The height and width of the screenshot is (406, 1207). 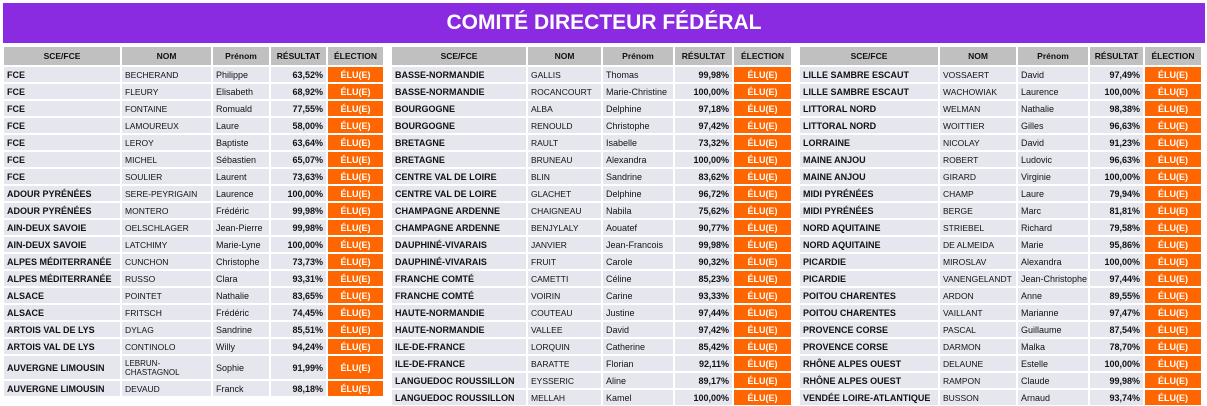 What do you see at coordinates (703, 329) in the screenshot?
I see `resultat-cell: 97,42%` at bounding box center [703, 329].